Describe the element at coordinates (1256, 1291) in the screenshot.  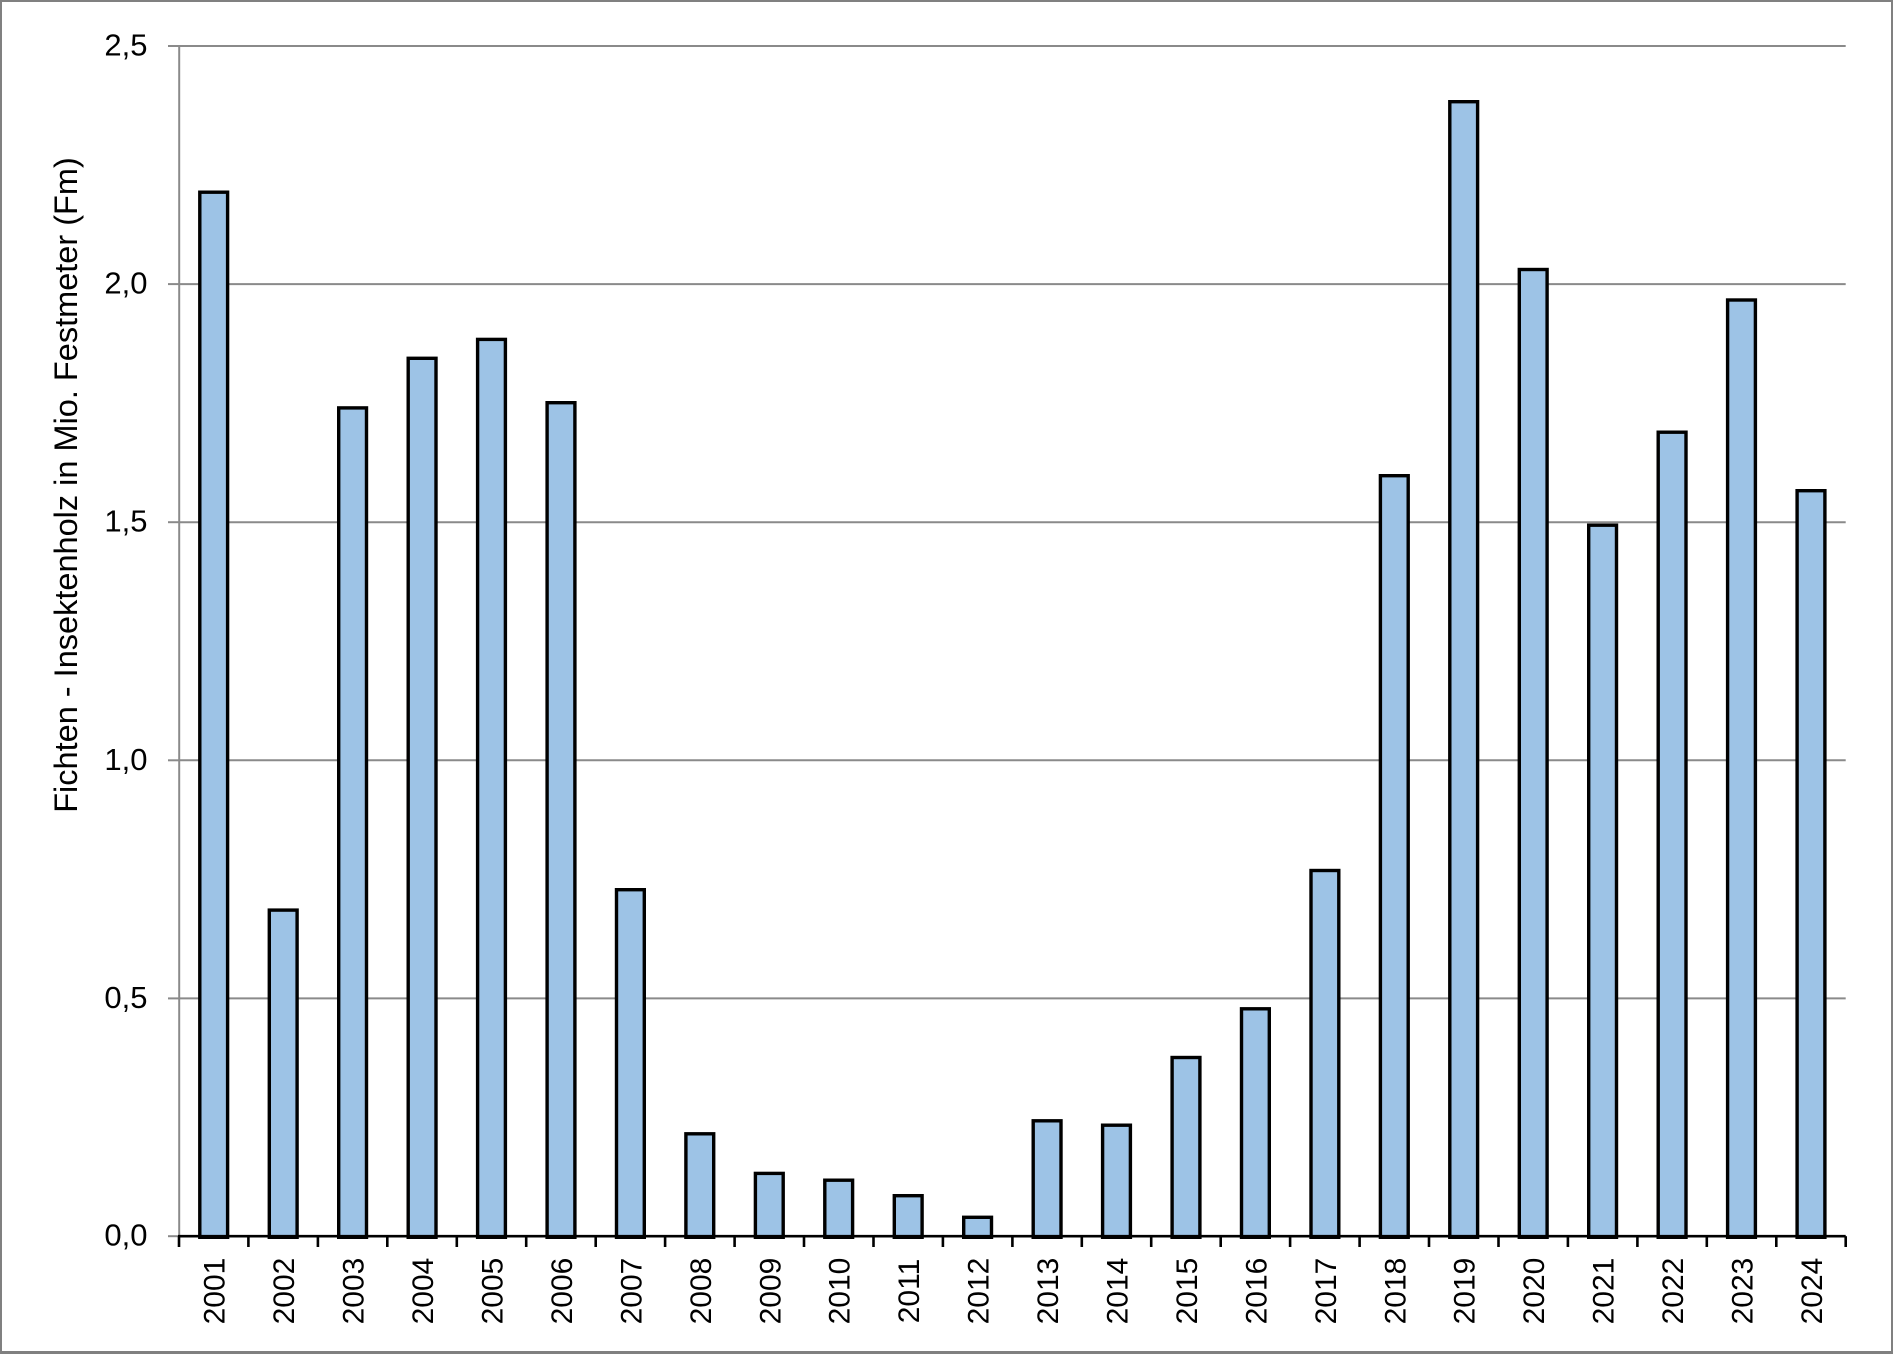
I see `svg-text: 2016` at that location.